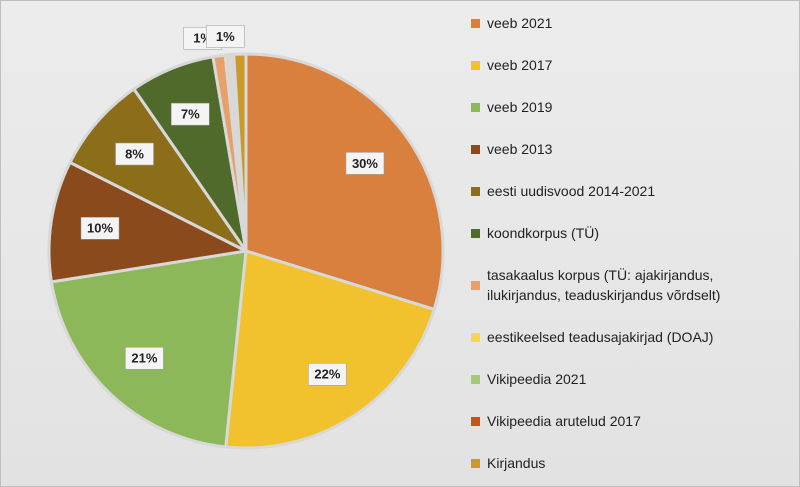 The image size is (800, 487). Describe the element at coordinates (631, 107) in the screenshot. I see `legend-item: veeb 2019` at that location.